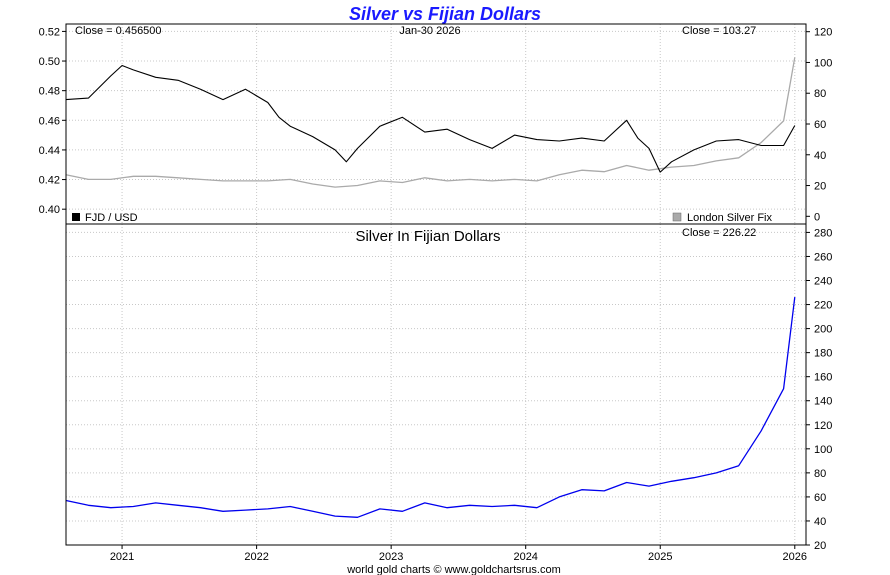  Describe the element at coordinates (49, 32) in the screenshot. I see `top-left-tick-label: 0.52` at that location.